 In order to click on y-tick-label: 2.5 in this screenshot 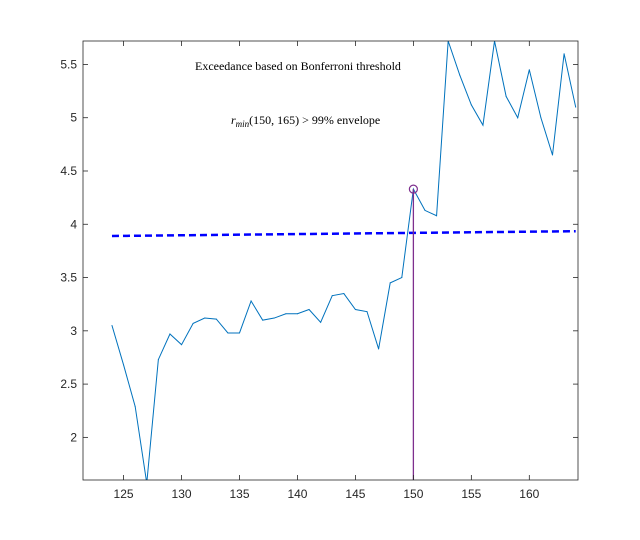, I will do `click(68, 384)`.